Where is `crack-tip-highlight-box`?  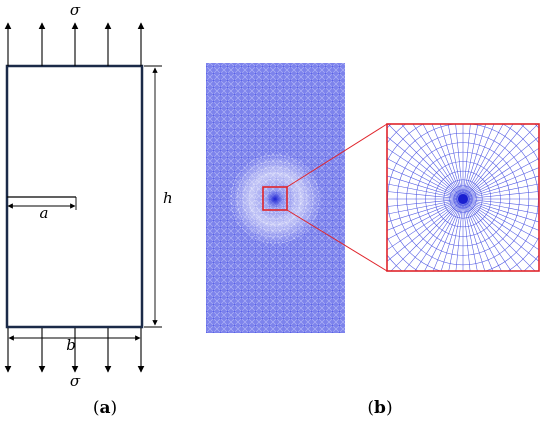
crack-tip-highlight-box is located at coordinates (275, 198).